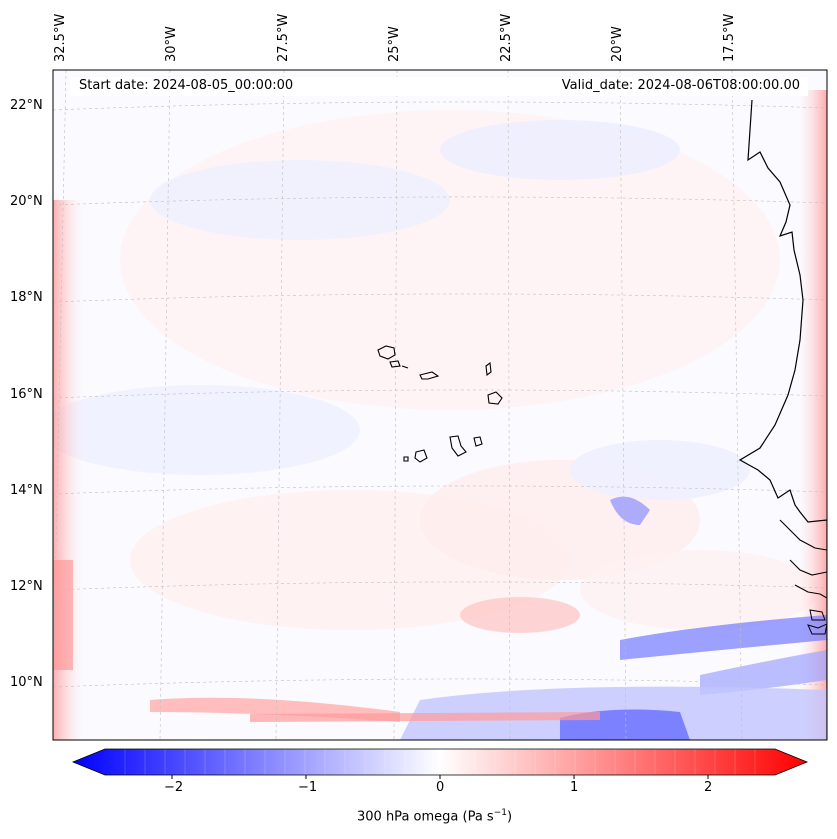 The image size is (837, 839). Describe the element at coordinates (394, 44) in the screenshot. I see `lon-label: 25°W` at that location.